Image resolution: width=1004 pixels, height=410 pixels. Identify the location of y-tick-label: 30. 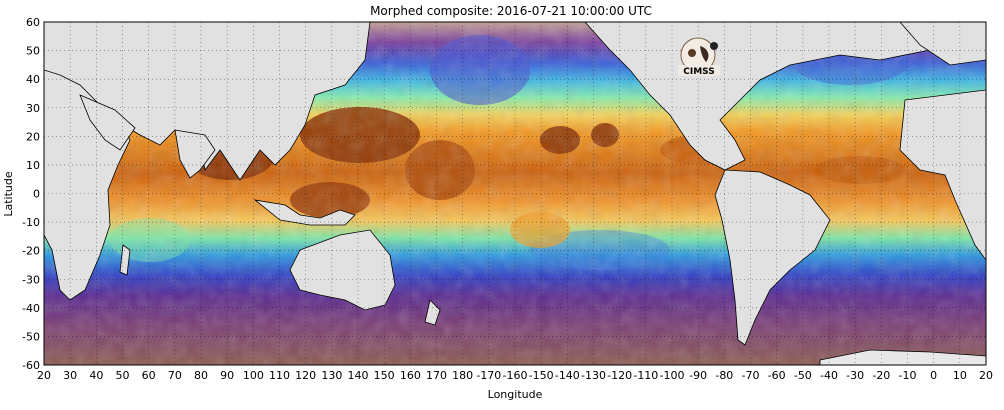
(33, 108).